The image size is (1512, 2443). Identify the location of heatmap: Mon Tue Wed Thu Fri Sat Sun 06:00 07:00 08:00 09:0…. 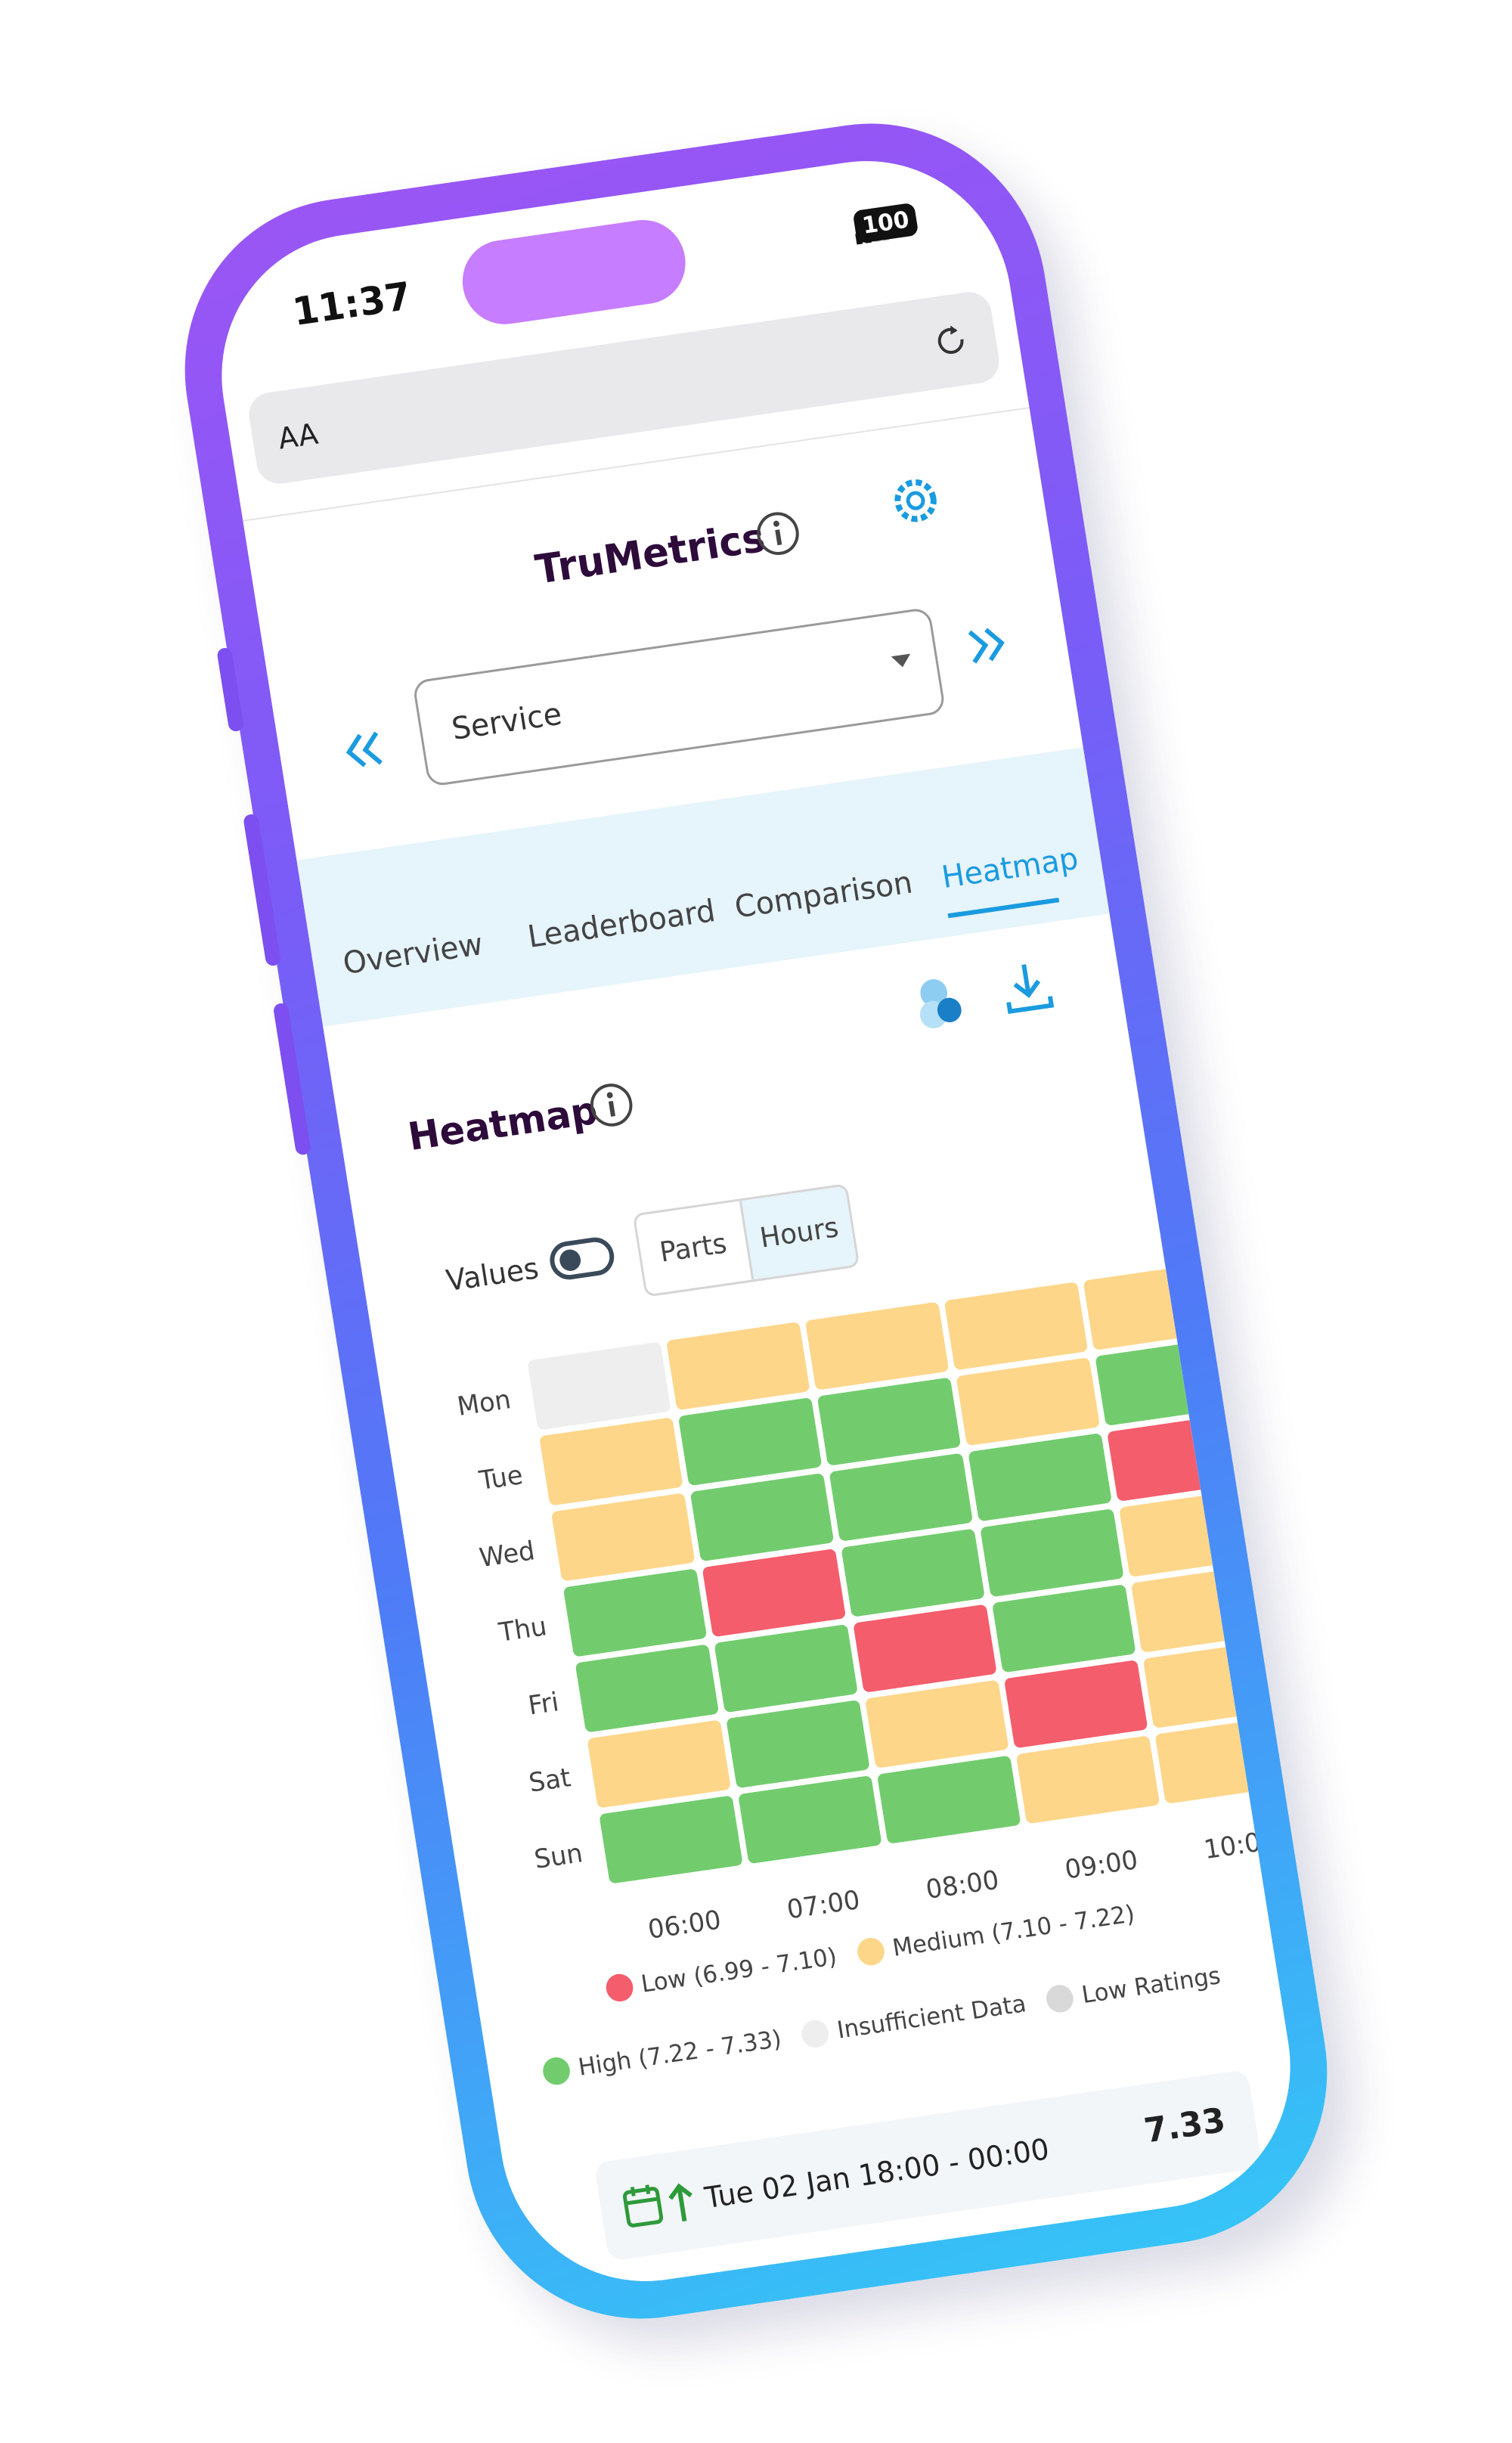
(857, 1603).